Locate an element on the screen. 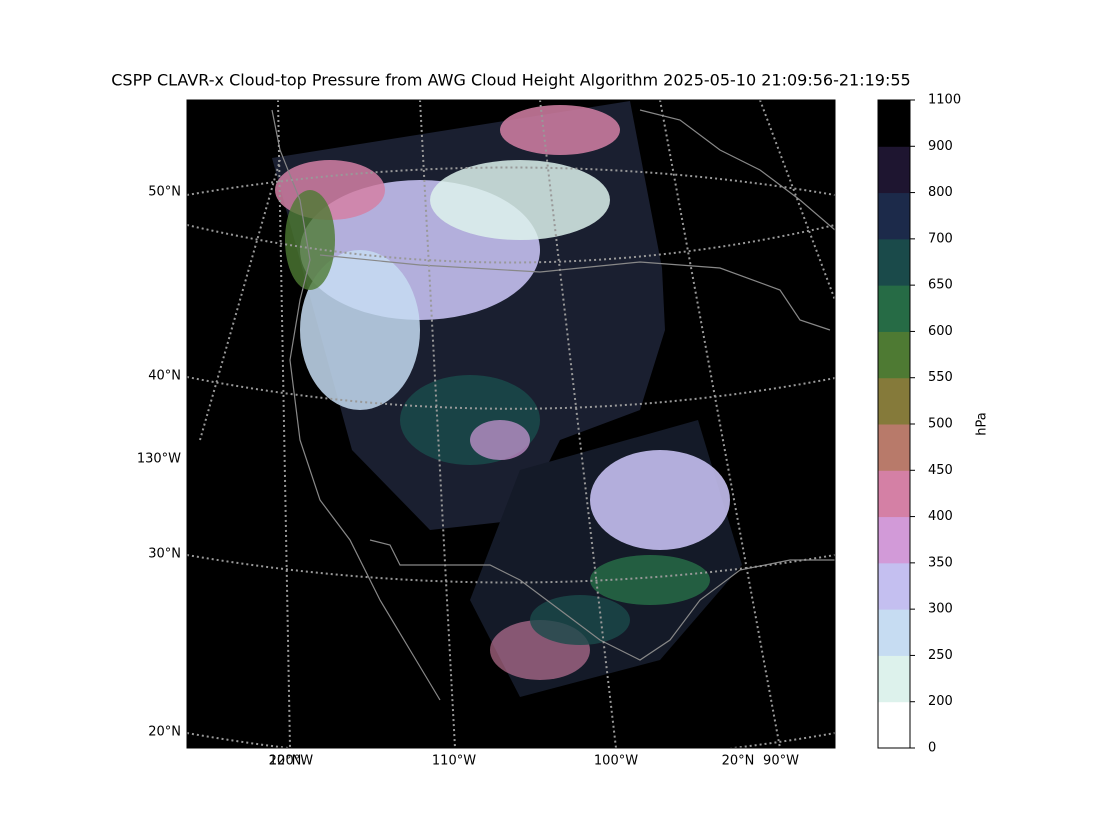  colorbar-tick-label: 250 is located at coordinates (940, 655).